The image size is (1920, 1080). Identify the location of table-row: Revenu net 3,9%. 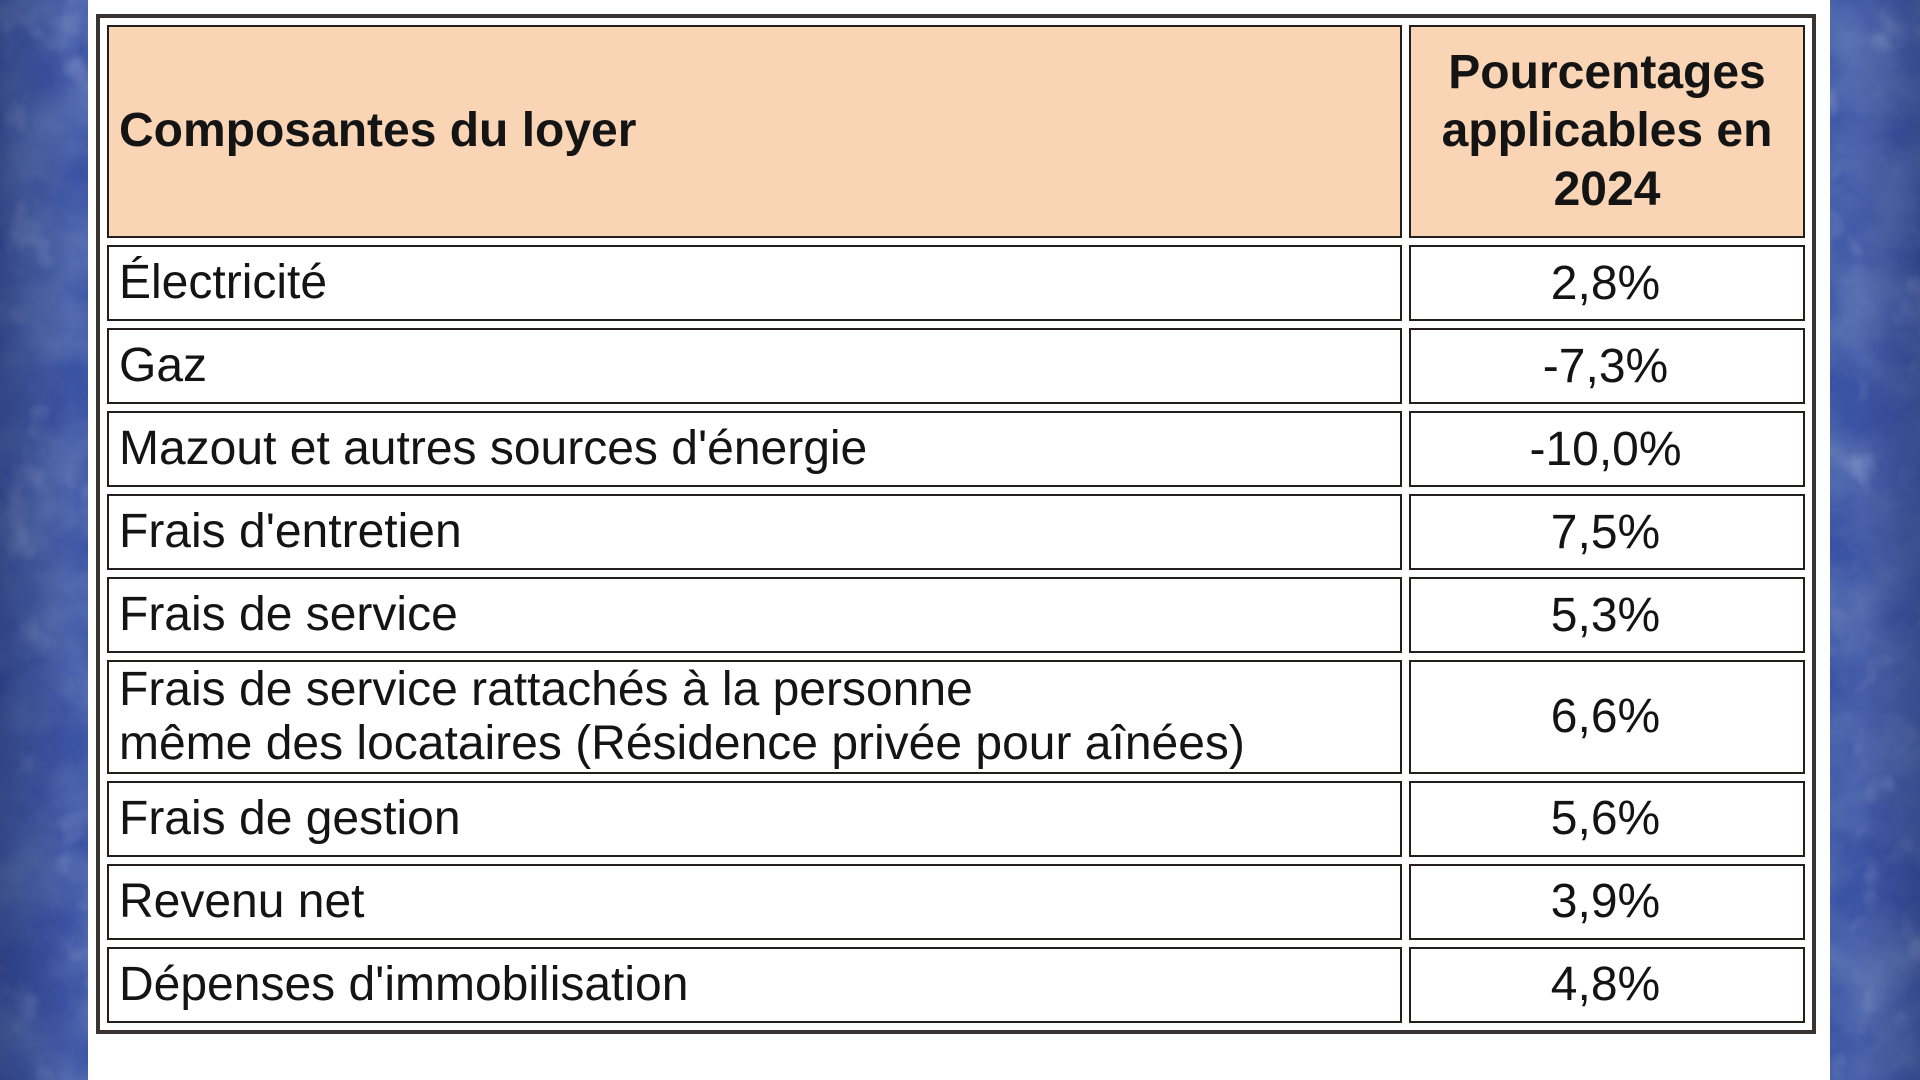
(956, 901).